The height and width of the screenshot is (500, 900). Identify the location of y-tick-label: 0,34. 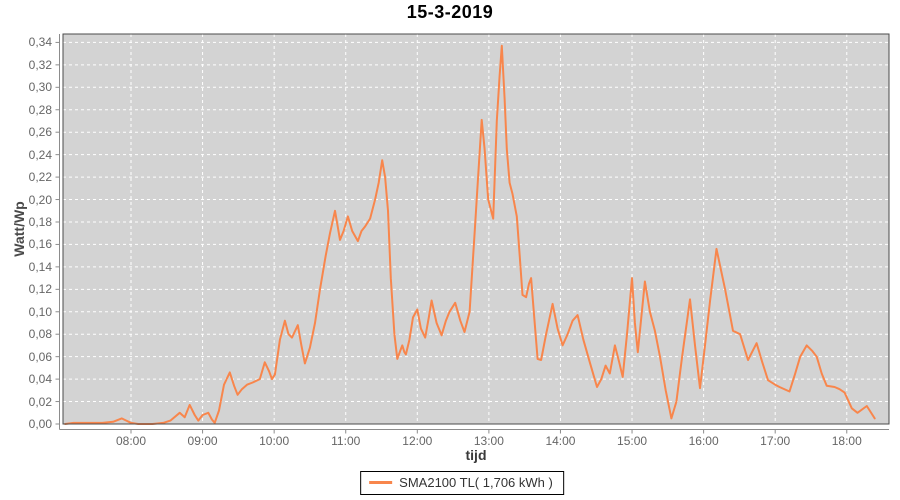
(40, 42).